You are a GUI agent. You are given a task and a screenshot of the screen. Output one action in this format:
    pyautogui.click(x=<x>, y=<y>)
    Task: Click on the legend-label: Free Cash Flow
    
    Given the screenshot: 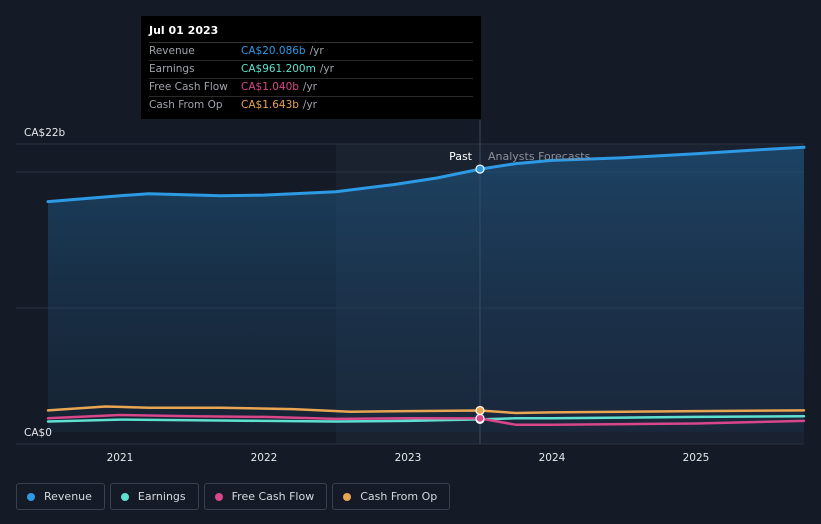 What is the action you would take?
    pyautogui.click(x=273, y=496)
    